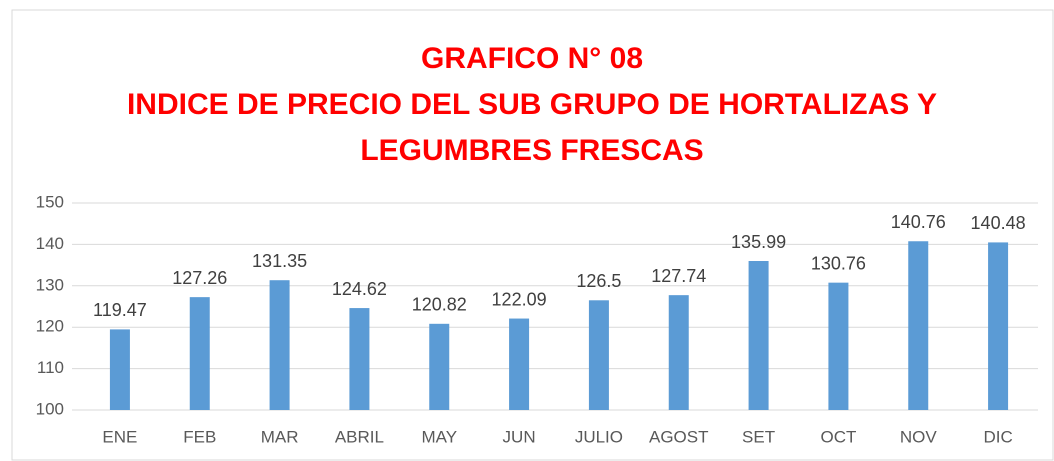 The height and width of the screenshot is (461, 1054). Describe the element at coordinates (119, 436) in the screenshot. I see `x-tick-label: ENE` at that location.